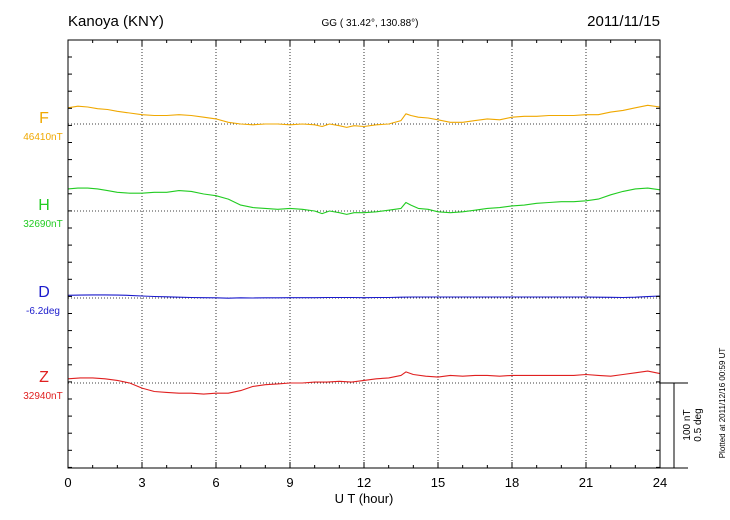 The image size is (730, 520). What do you see at coordinates (660, 482) in the screenshot?
I see `x-tick-label-24: 24` at bounding box center [660, 482].